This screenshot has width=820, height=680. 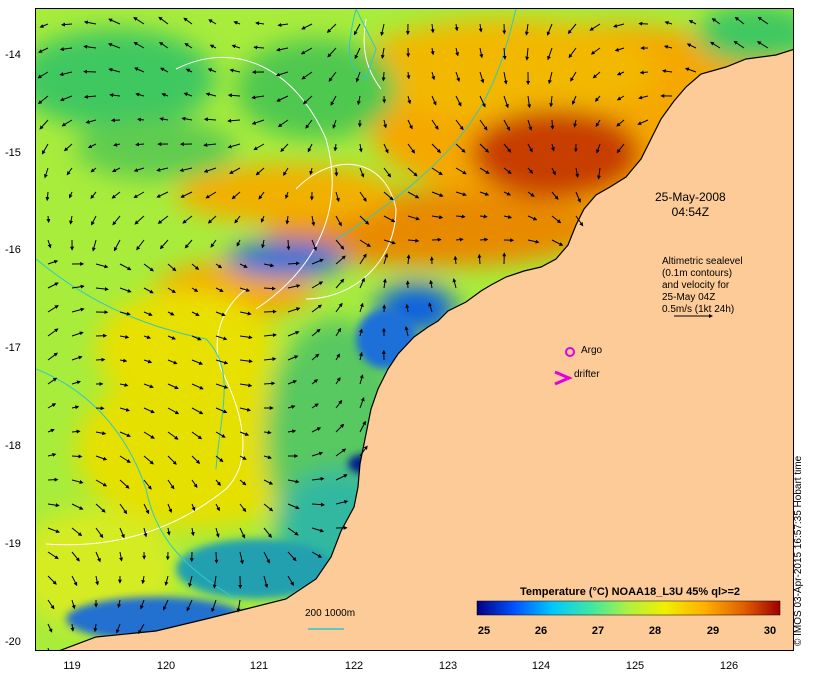 I want to click on y-tick: -19, so click(x=13, y=544).